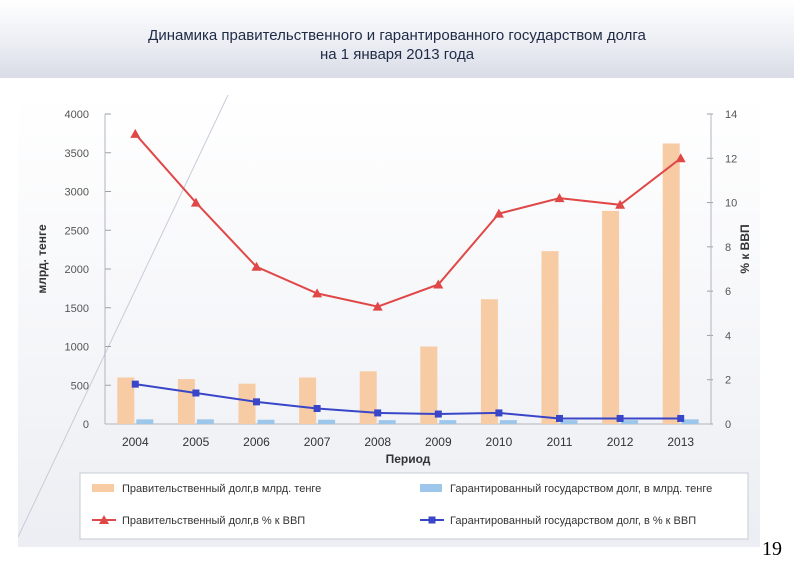 Image resolution: width=794 pixels, height=567 pixels. What do you see at coordinates (377, 442) in the screenshot?
I see `x-axis-tick-label: 2008` at bounding box center [377, 442].